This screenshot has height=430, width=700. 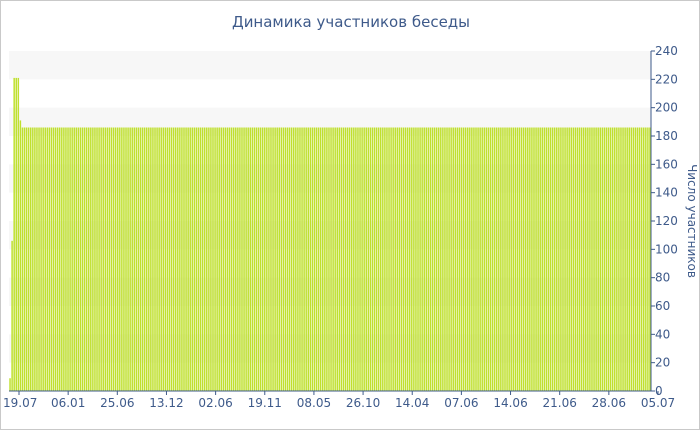 I want to click on x-tick-label: 28.06, so click(x=609, y=403).